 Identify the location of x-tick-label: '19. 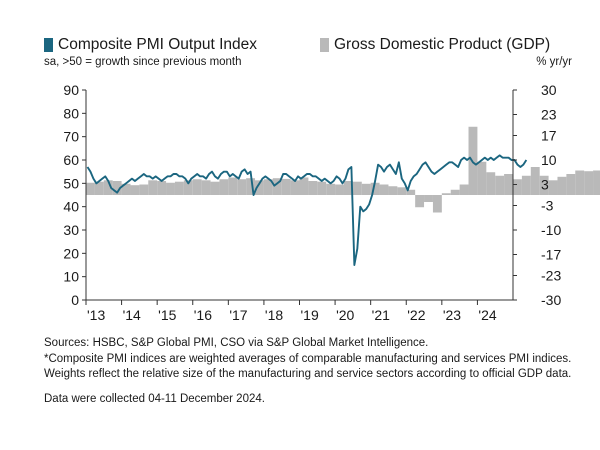
(310, 315).